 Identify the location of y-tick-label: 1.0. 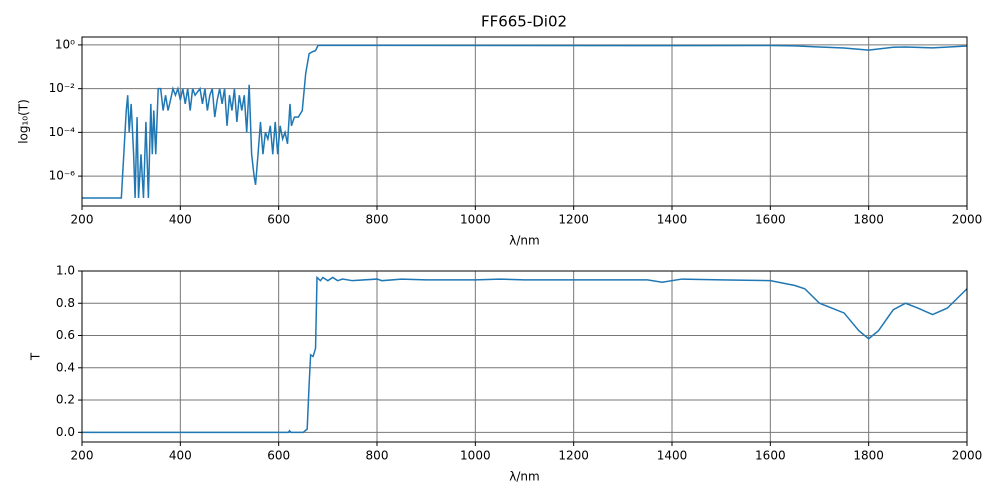
(65, 271).